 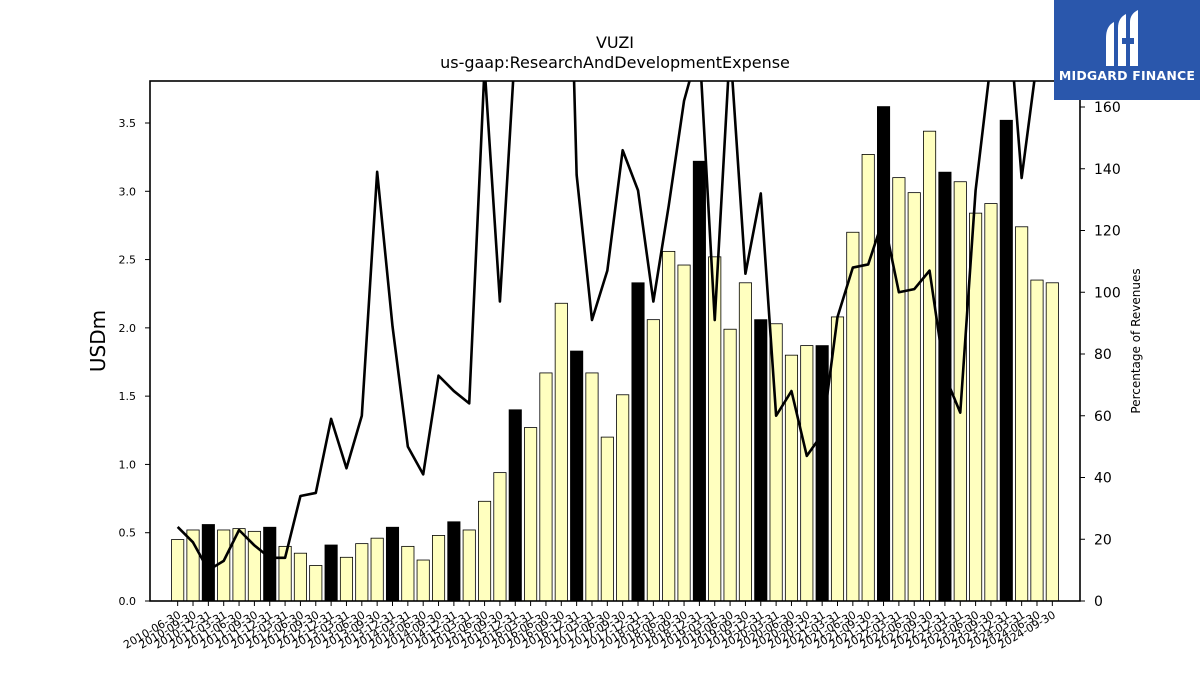 What do you see at coordinates (615, 42) in the screenshot?
I see `chart-title: VUZI` at bounding box center [615, 42].